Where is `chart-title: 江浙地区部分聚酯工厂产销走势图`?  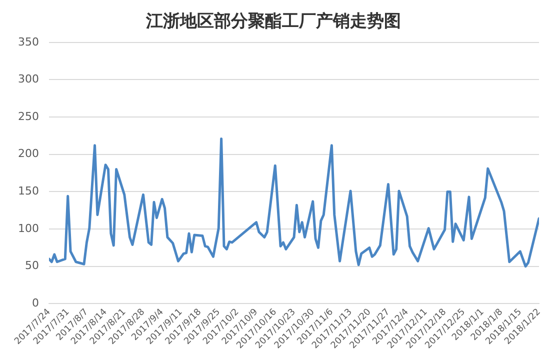 chart-title: 江浙地区部分聚酯工厂产销走势图 is located at coordinates (273, 21).